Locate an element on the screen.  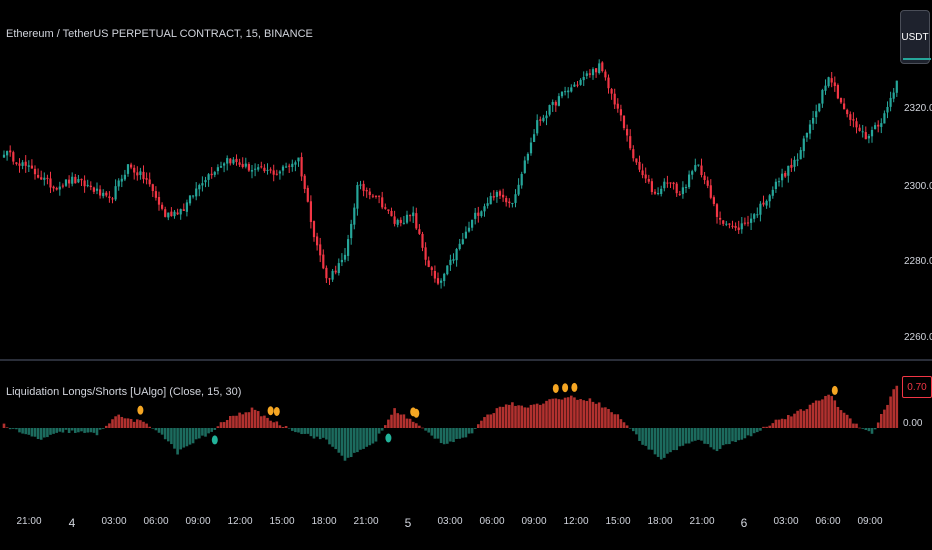
currency-button: USDT is located at coordinates (915, 37).